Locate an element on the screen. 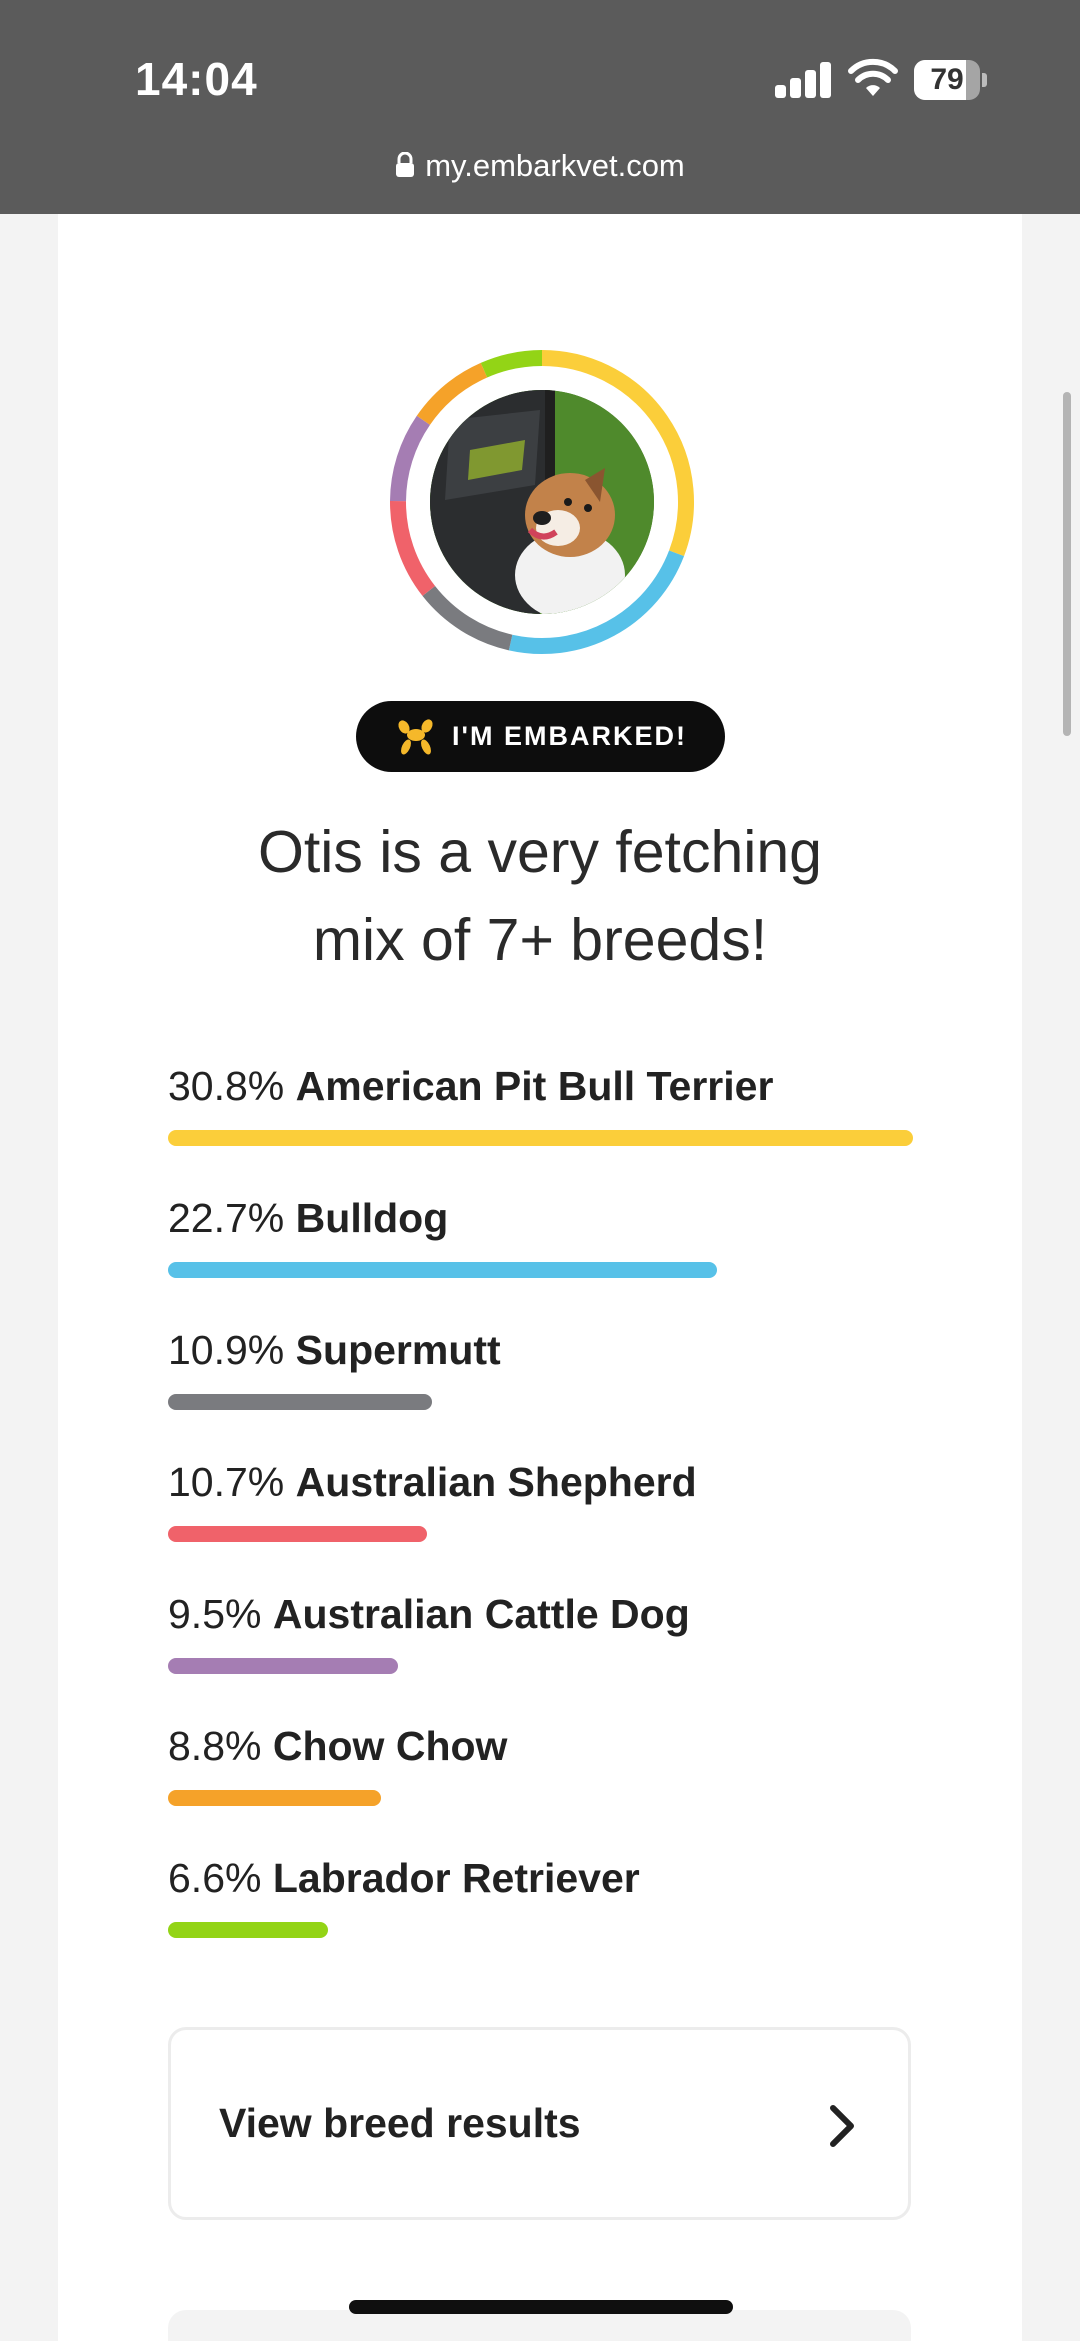 The image size is (1080, 2341). lock-icon is located at coordinates (405, 164).